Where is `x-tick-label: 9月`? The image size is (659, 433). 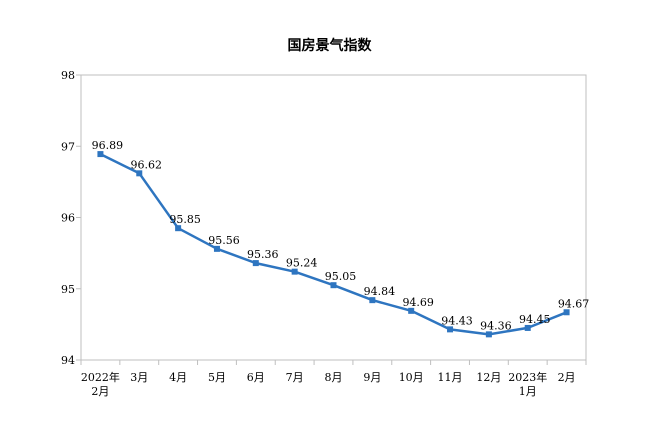 x-tick-label: 9月 is located at coordinates (372, 377).